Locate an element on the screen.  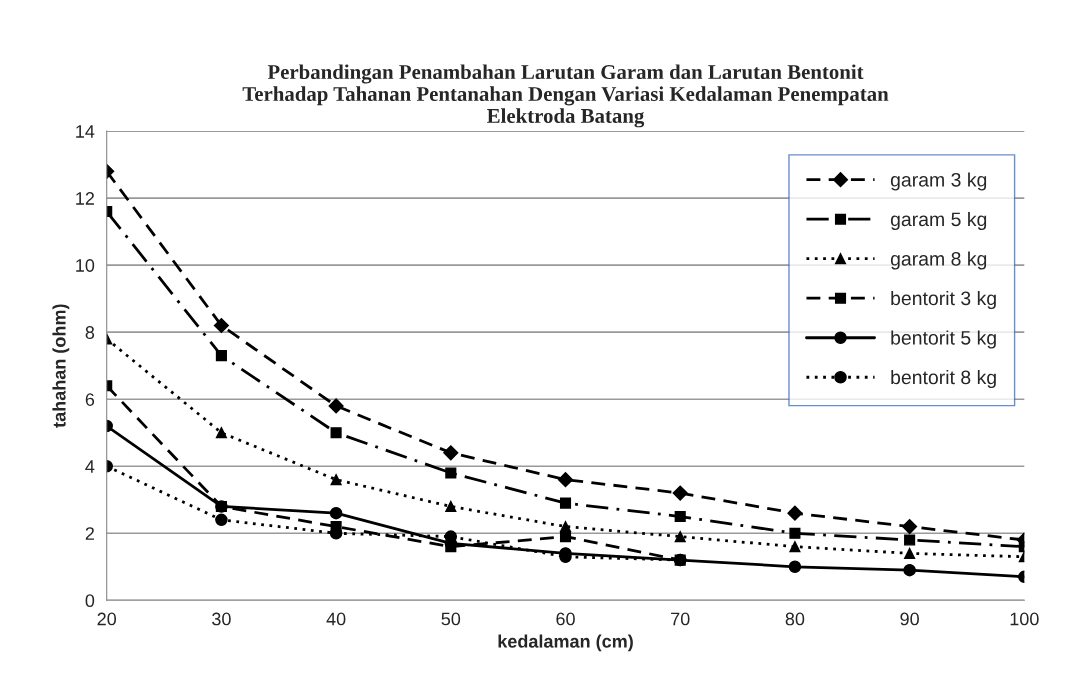
legend-label: bentorit 5 kg is located at coordinates (943, 339).